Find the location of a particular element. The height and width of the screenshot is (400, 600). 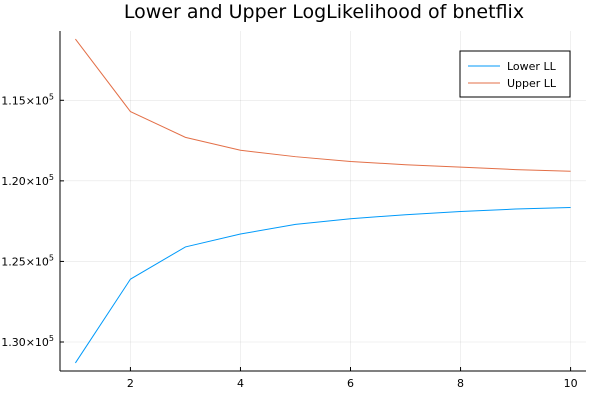

x-tick-label: 2 is located at coordinates (130, 383).